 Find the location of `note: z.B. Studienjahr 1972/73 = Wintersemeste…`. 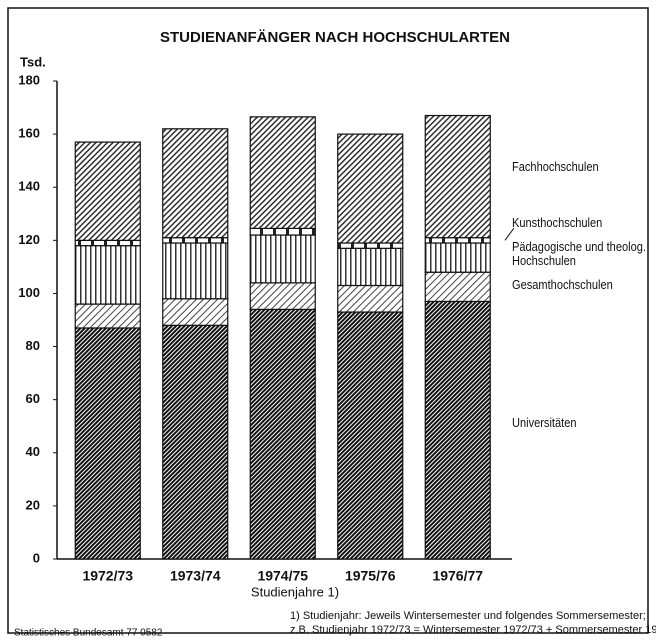

note: z.B. Studienjahr 1972/73 = Wintersemeste… is located at coordinates (473, 630).